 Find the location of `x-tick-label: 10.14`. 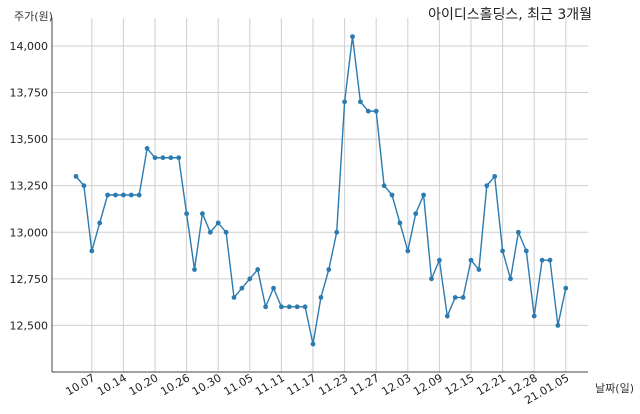

x-tick-label: 10.14 is located at coordinates (112, 384).